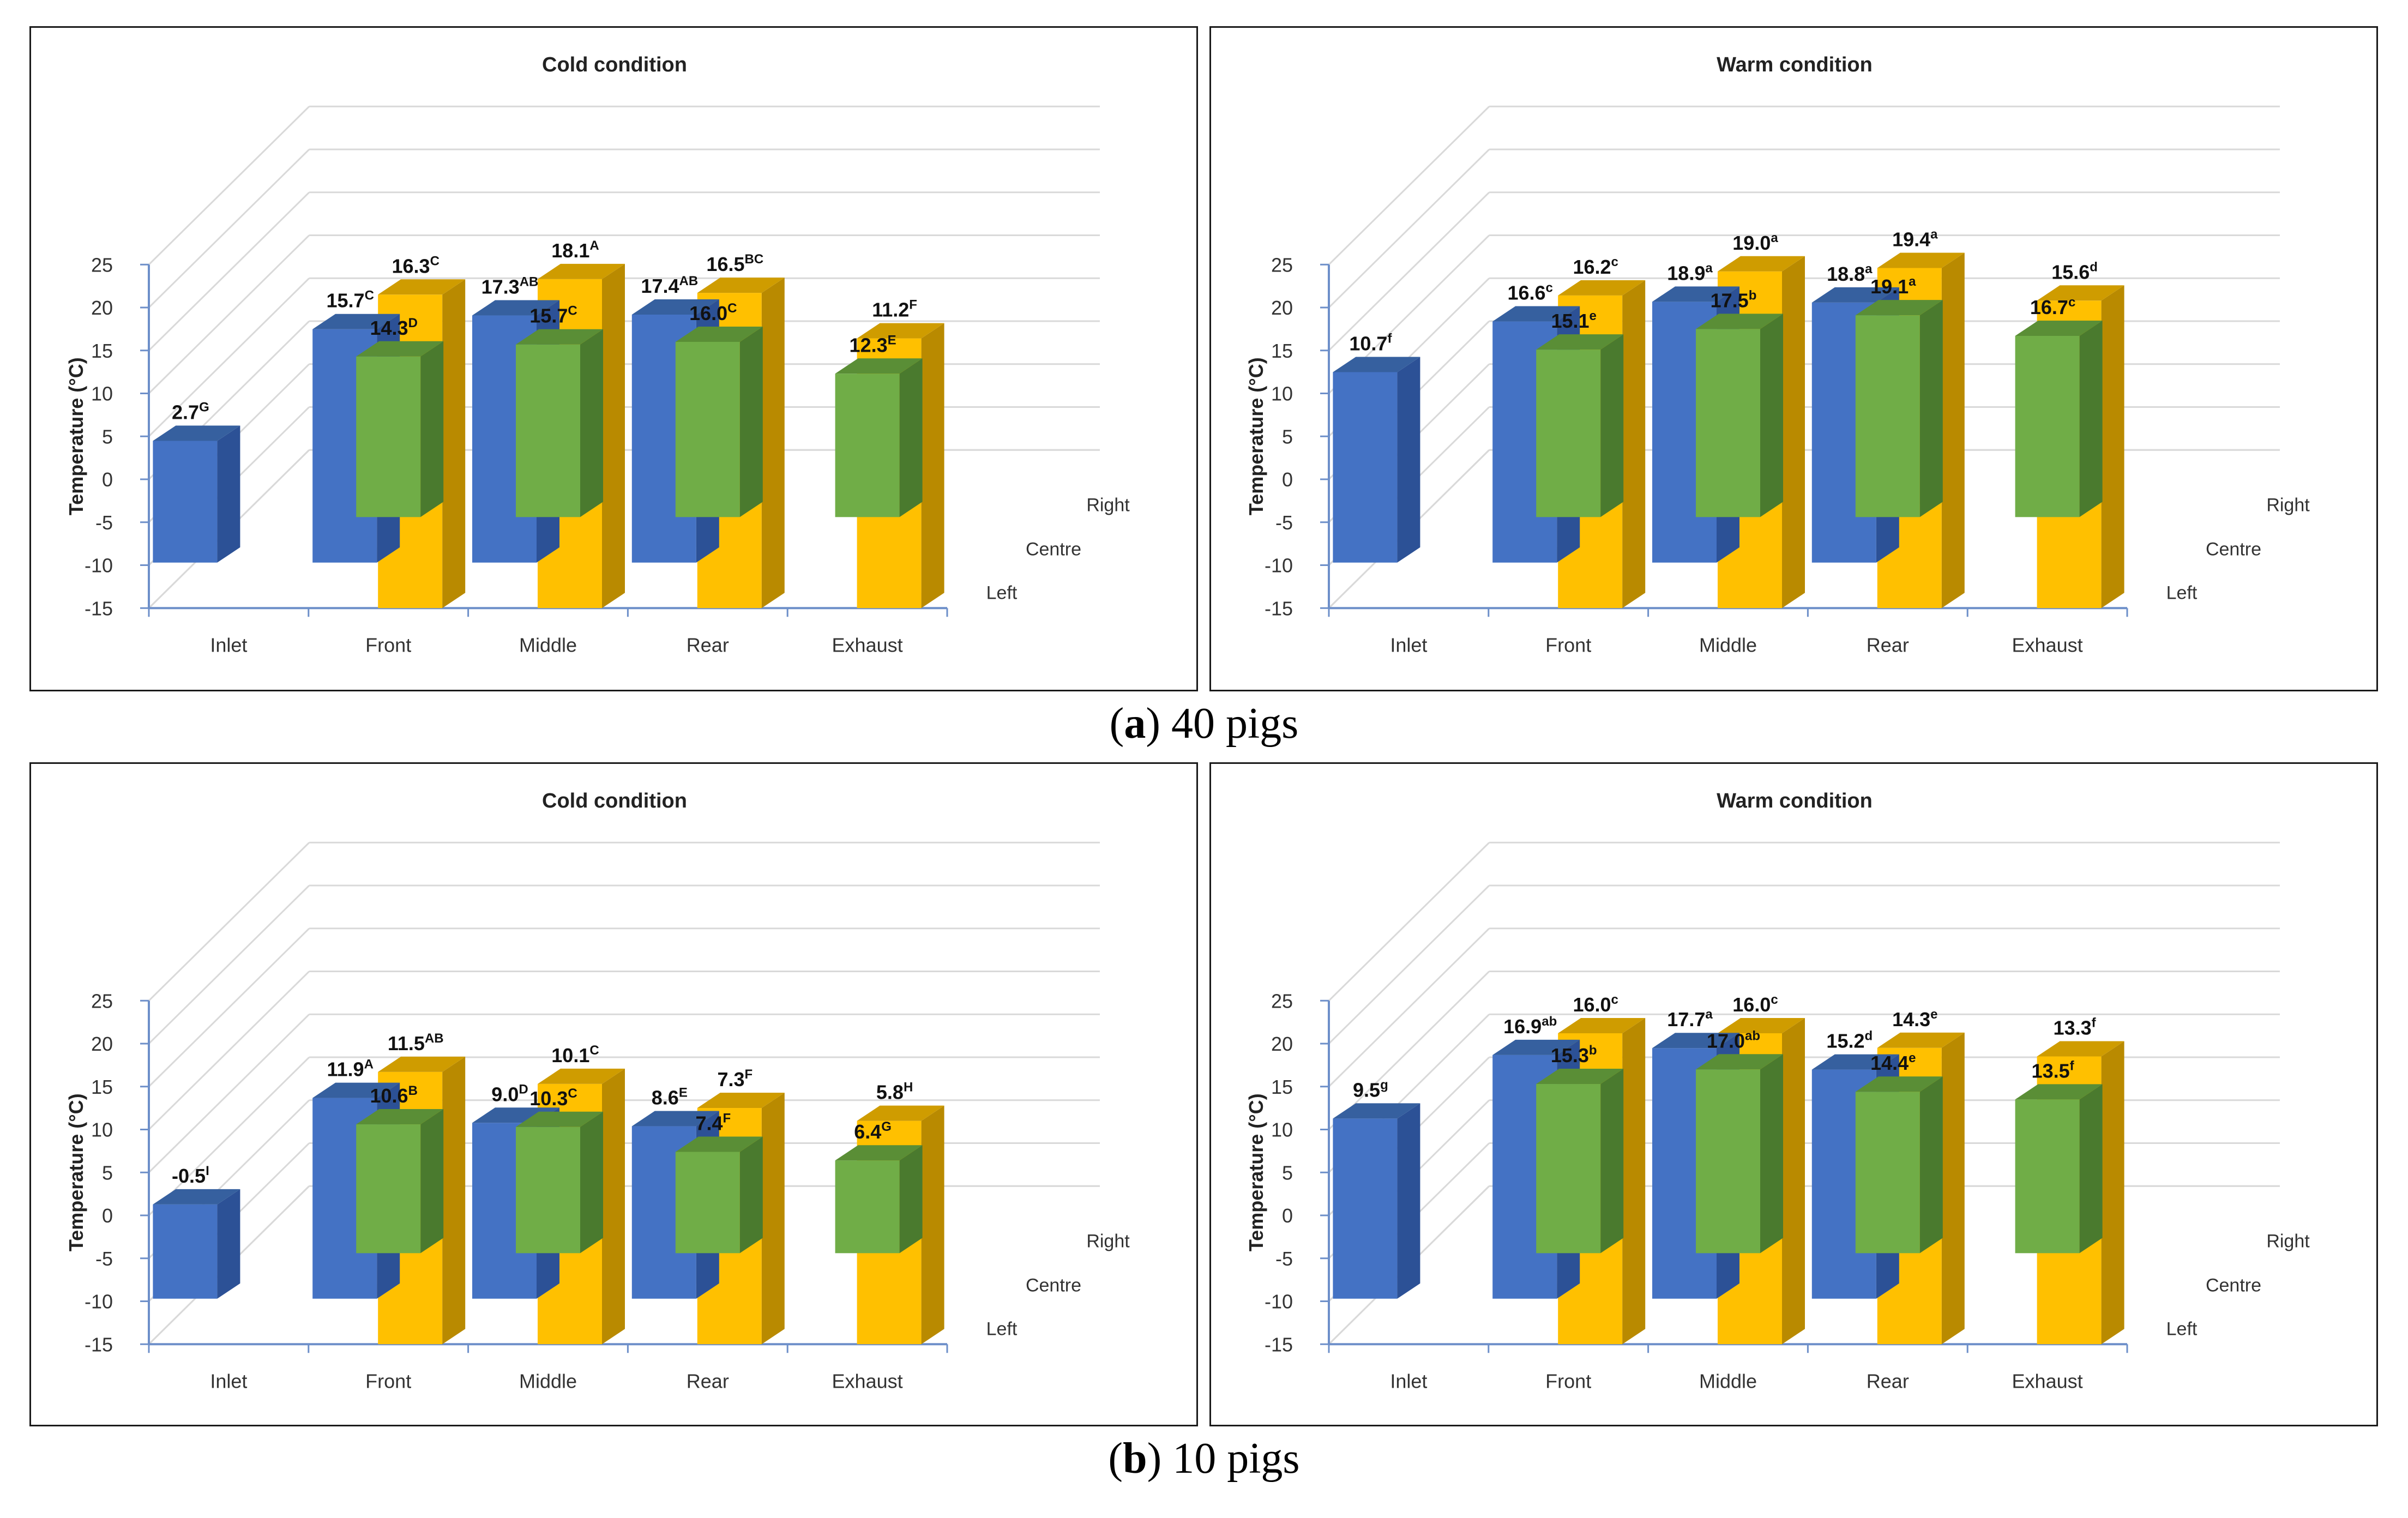 Image resolution: width=2408 pixels, height=1518 pixels. What do you see at coordinates (1282, 1001) in the screenshot?
I see `y-tick-label: 25` at bounding box center [1282, 1001].